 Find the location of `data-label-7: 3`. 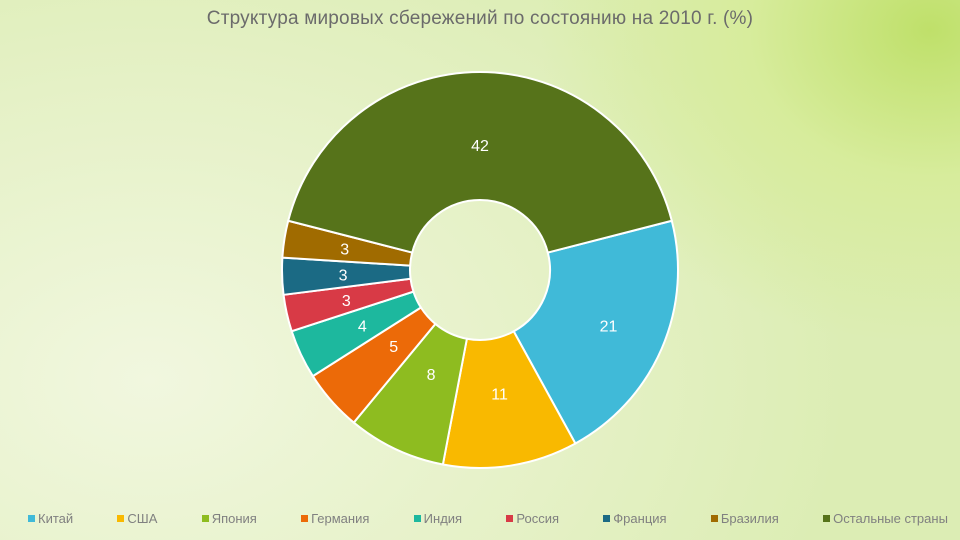

data-label-7: 3 is located at coordinates (343, 275).